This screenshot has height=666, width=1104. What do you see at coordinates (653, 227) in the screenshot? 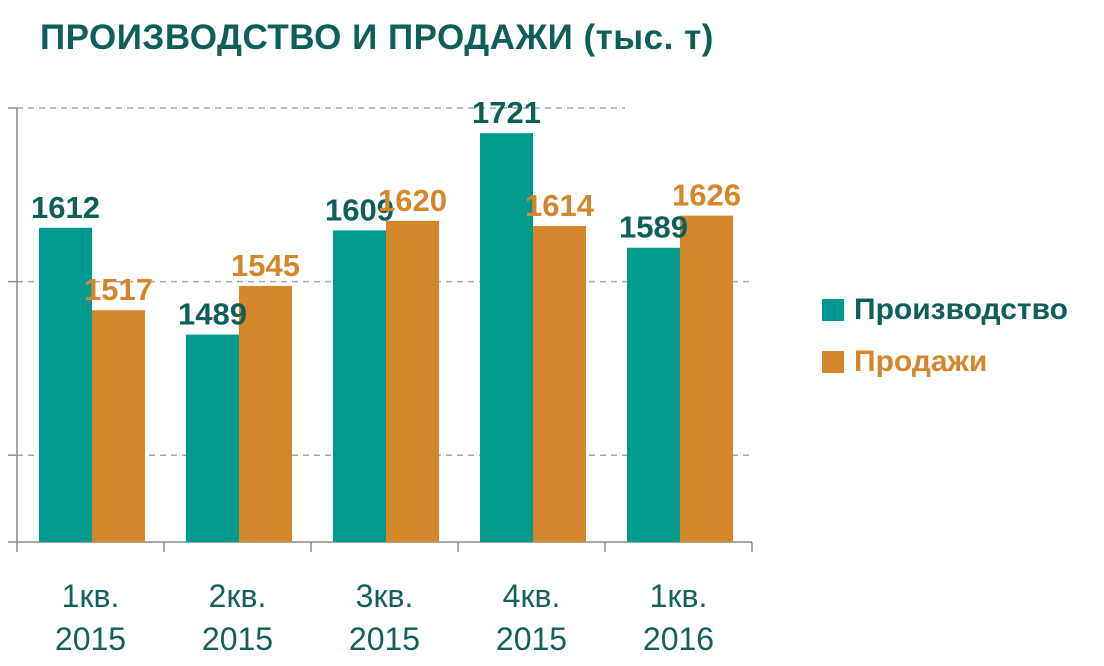
I see `data-label: 1589` at bounding box center [653, 227].